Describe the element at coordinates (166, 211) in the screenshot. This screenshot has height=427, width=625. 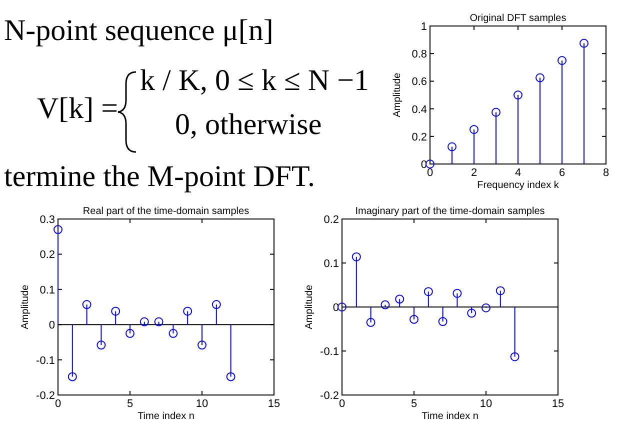
I see `chart-title: Real part of the time-domain samples` at that location.